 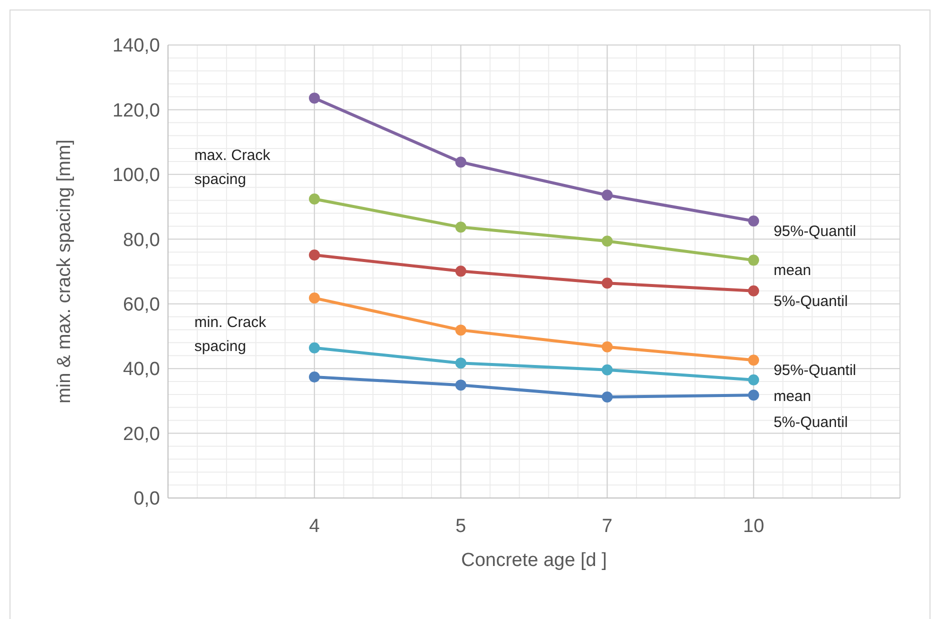 I want to click on x-axis-title: Concrete age [d ], so click(x=534, y=560).